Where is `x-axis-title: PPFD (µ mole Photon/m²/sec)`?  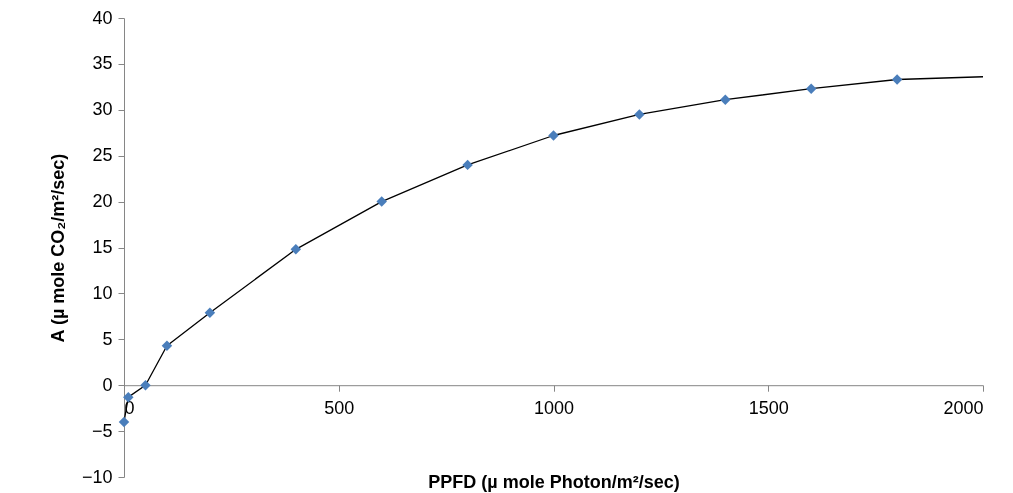
x-axis-title: PPFD (µ mole Photon/m²/sec) is located at coordinates (554, 481).